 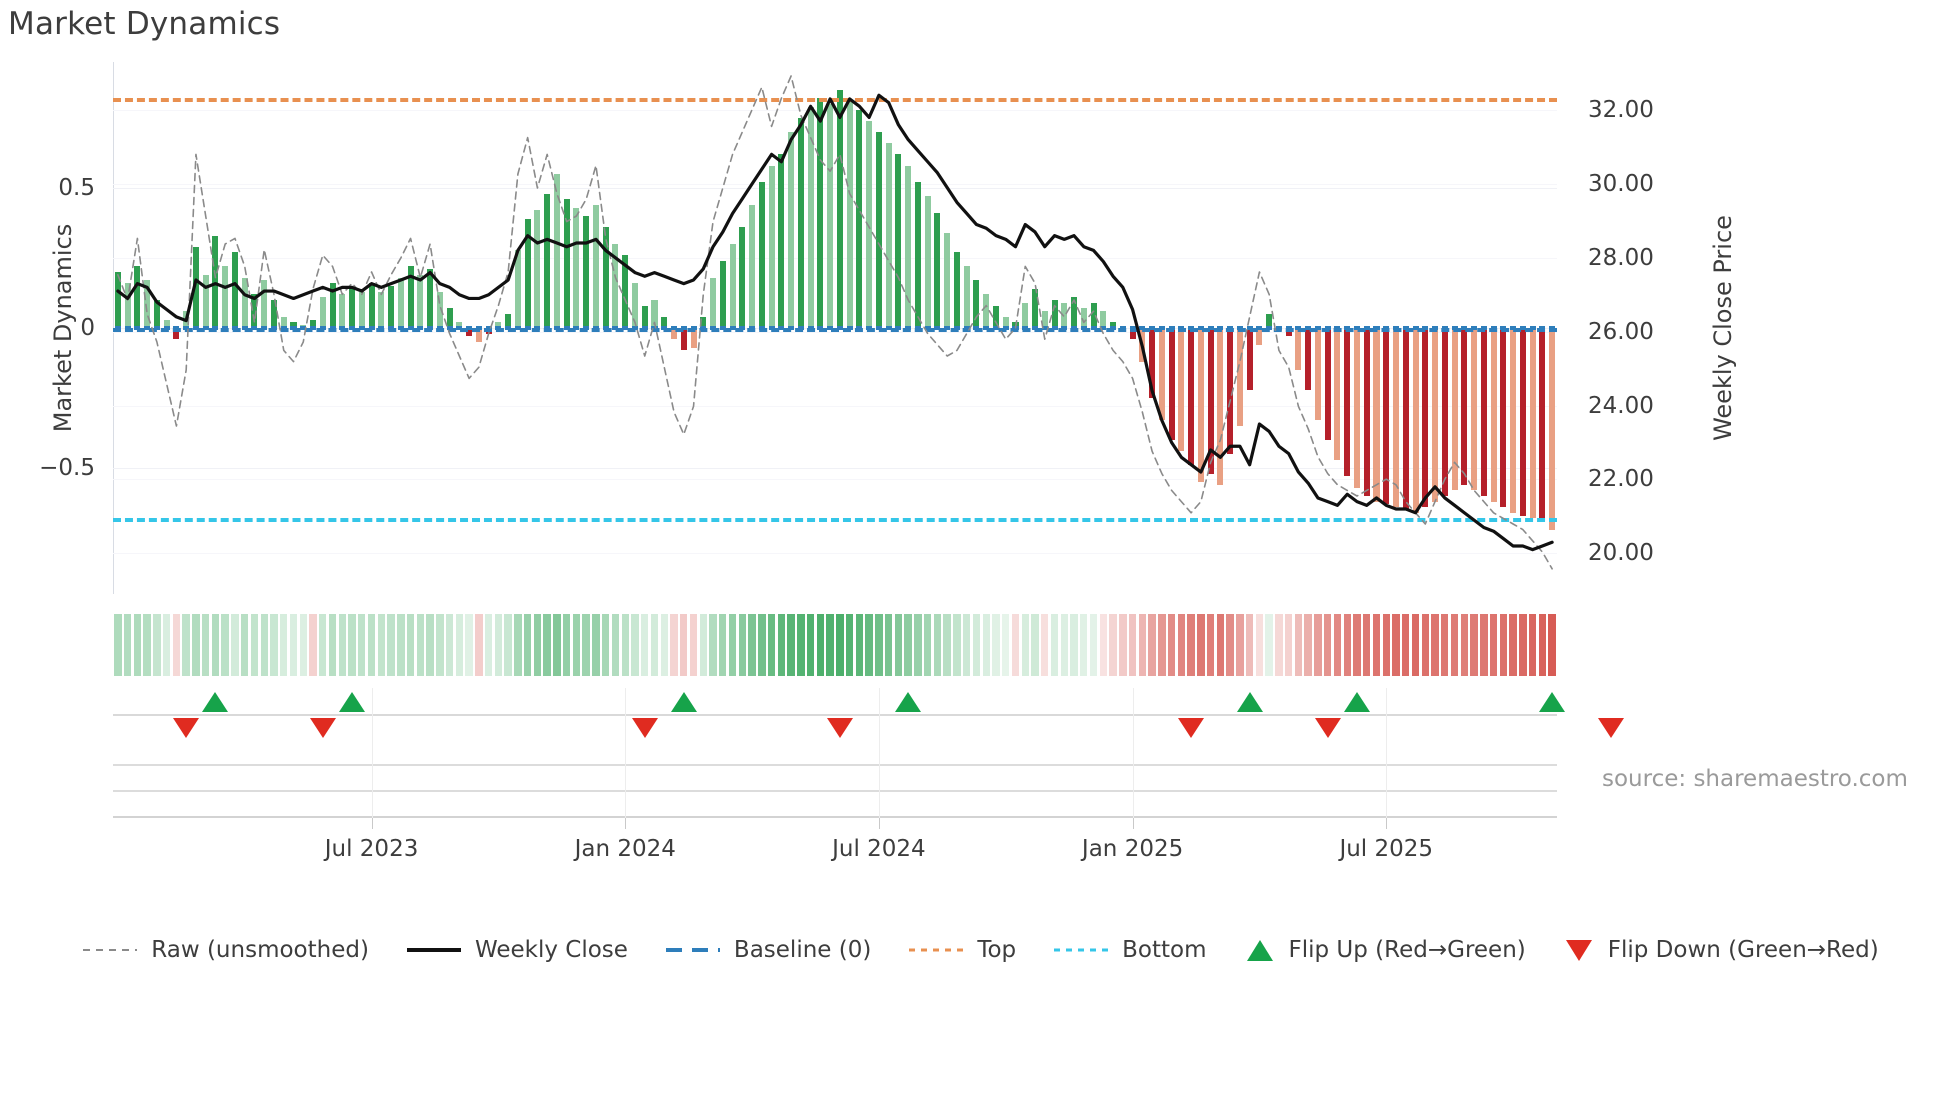 I want to click on legend-item: Flip Down (Green→Red), so click(x=1720, y=950).